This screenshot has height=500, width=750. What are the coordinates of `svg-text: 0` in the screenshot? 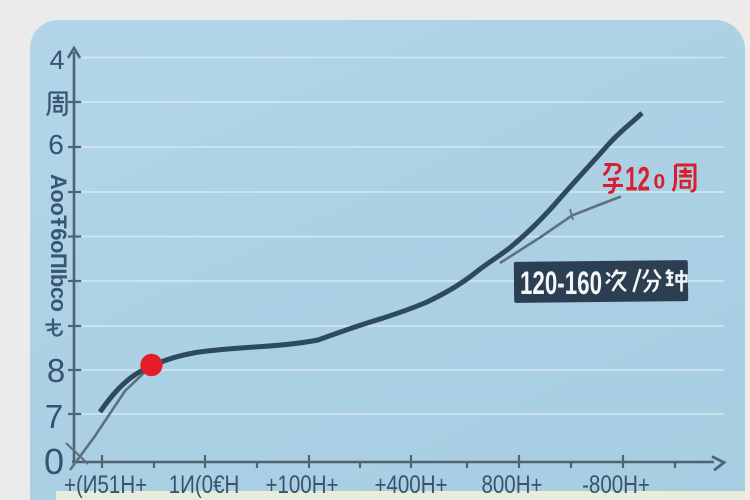 It's located at (660, 182).